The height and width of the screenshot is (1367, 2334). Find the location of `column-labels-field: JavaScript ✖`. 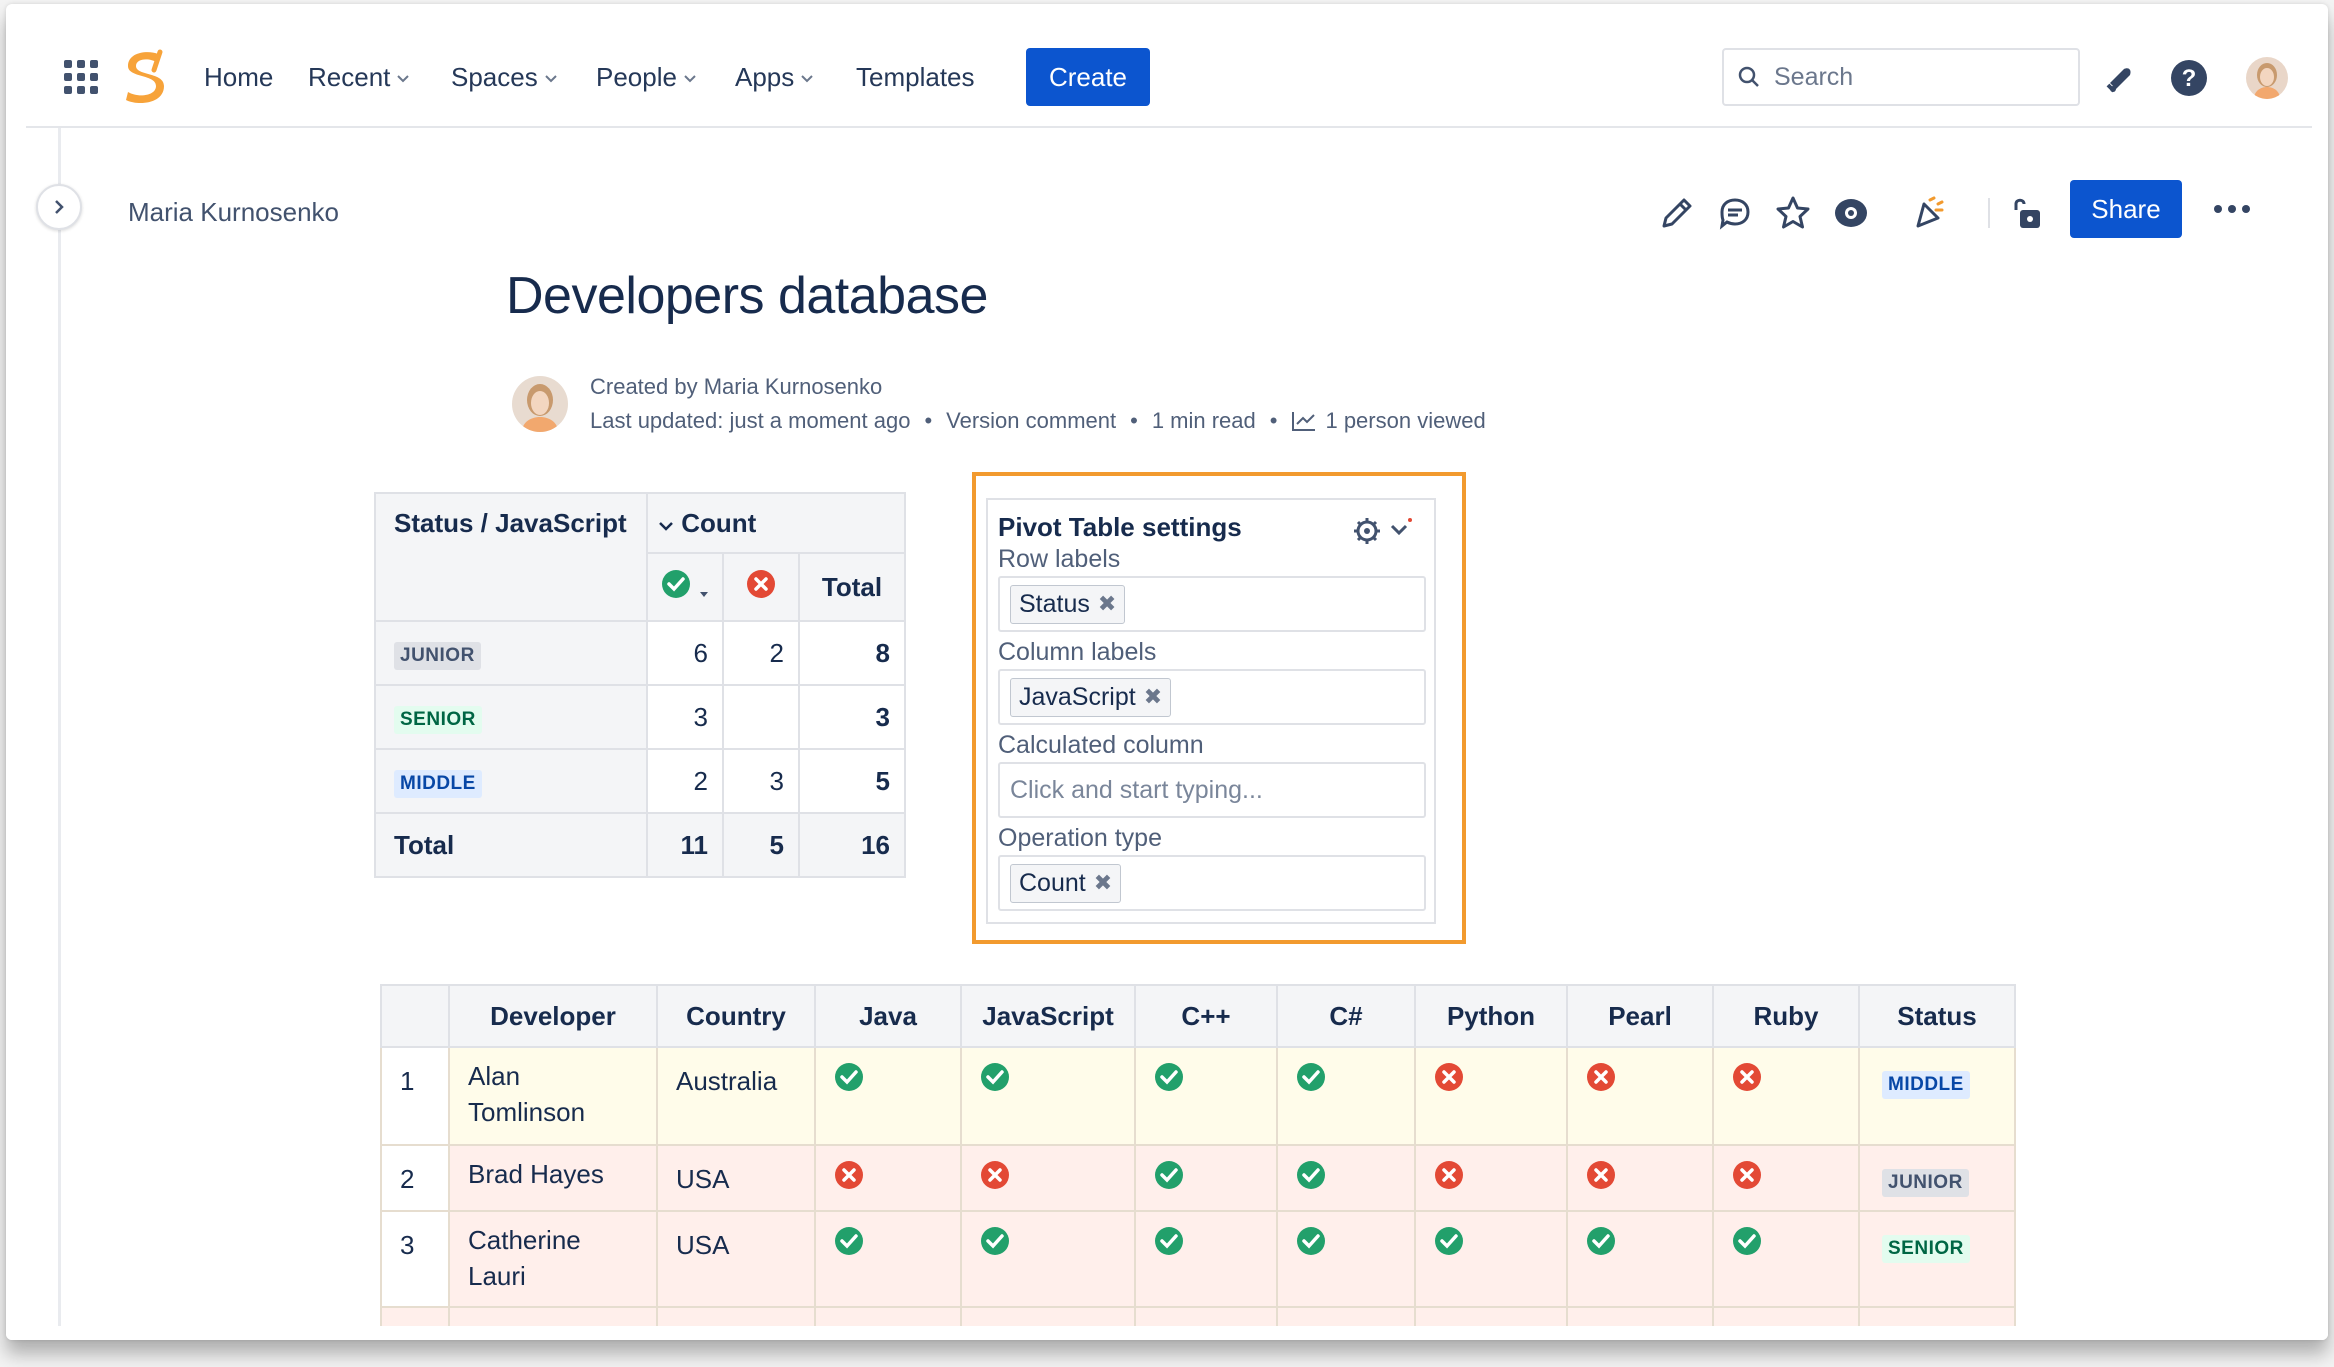

column-labels-field: JavaScript ✖ is located at coordinates (1212, 697).